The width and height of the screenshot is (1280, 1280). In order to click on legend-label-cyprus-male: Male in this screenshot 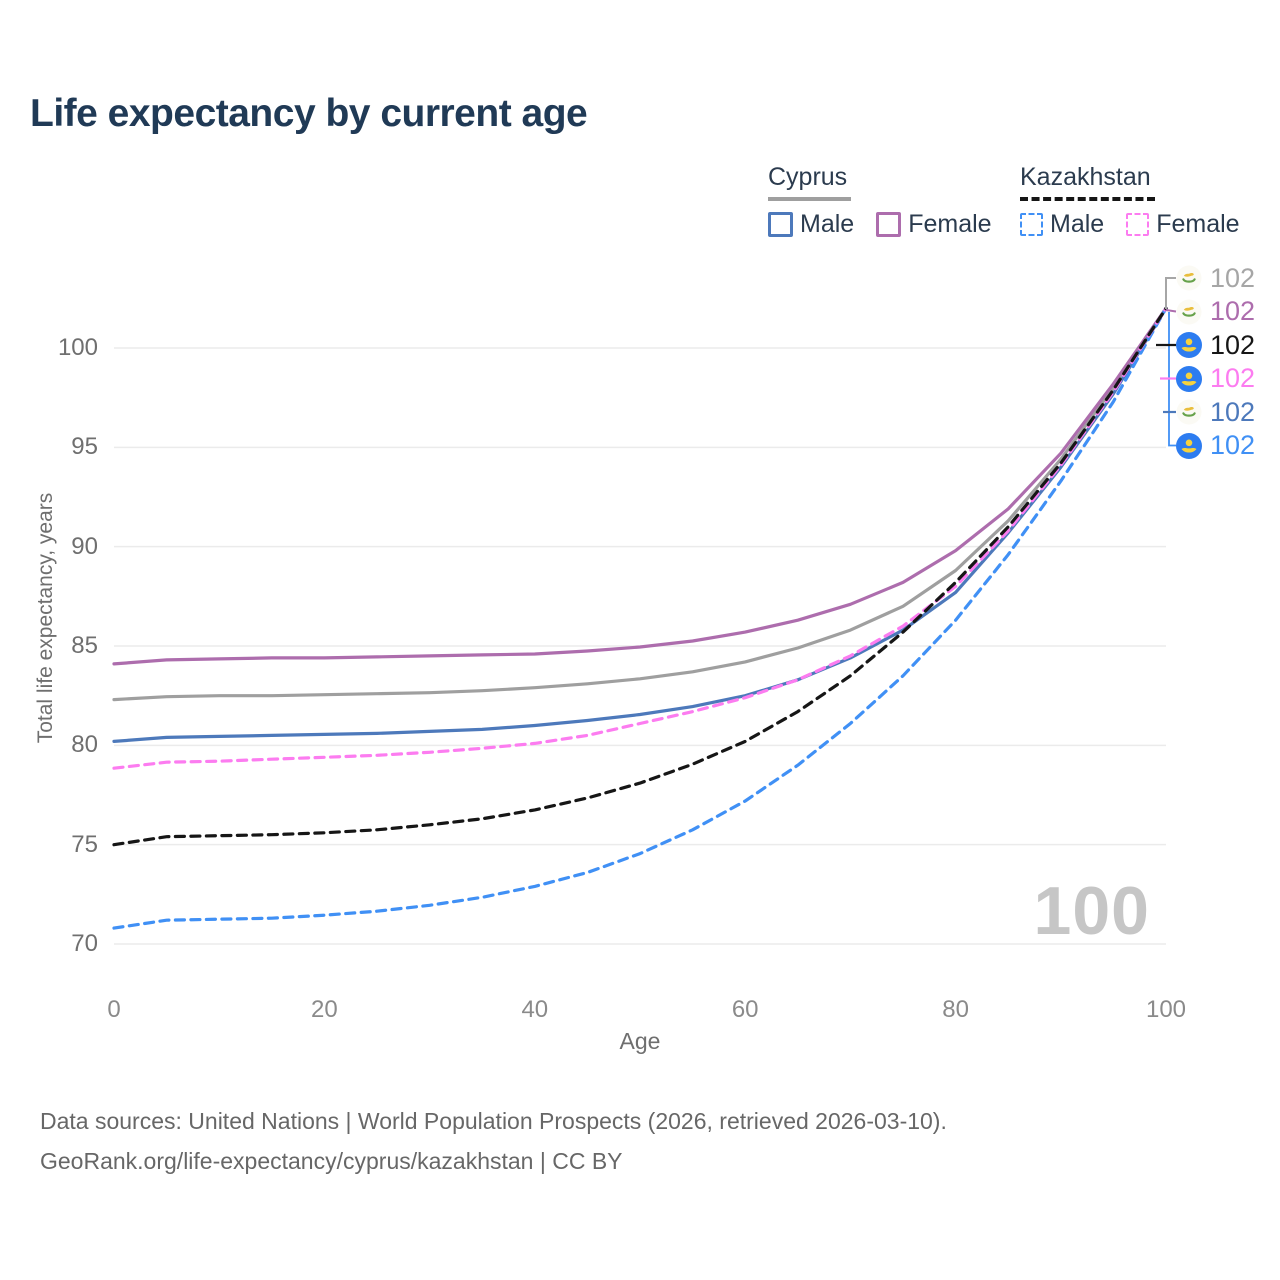, I will do `click(827, 224)`.